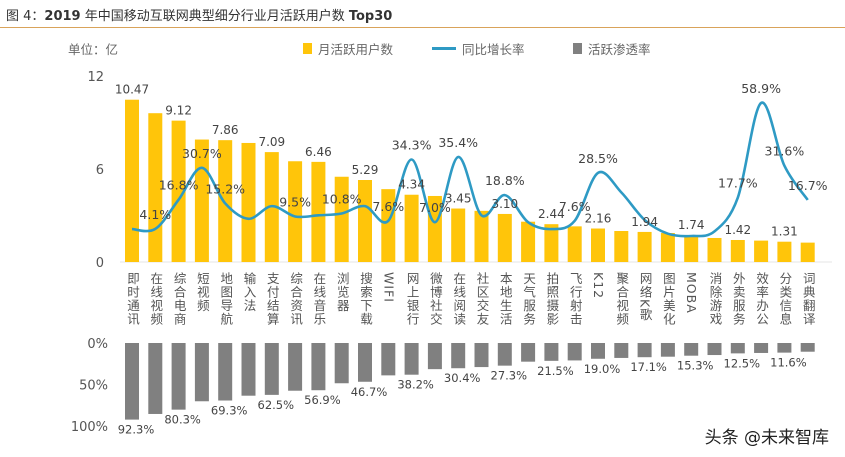  I want to click on data-label-penetration: 69.3%, so click(229, 411).